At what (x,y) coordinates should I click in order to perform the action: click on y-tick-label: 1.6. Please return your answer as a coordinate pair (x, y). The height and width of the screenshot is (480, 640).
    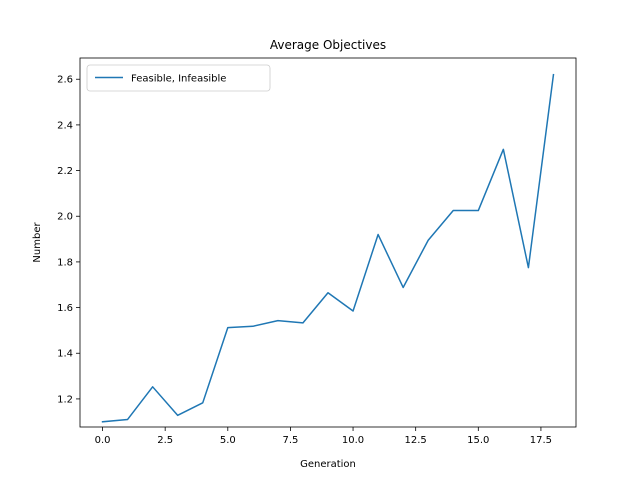
    Looking at the image, I should click on (65, 308).